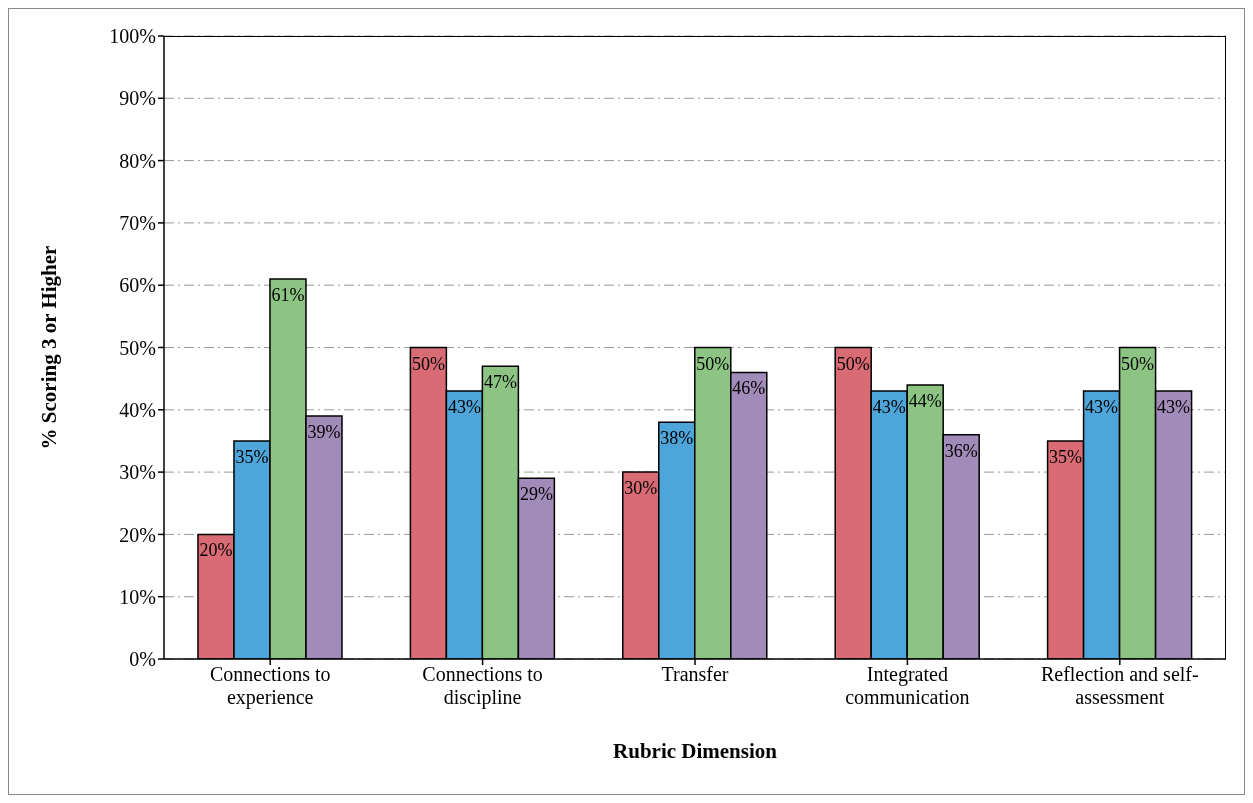 The image size is (1253, 803). I want to click on y-axis-title: % Scoring 3 or Higher, so click(49, 347).